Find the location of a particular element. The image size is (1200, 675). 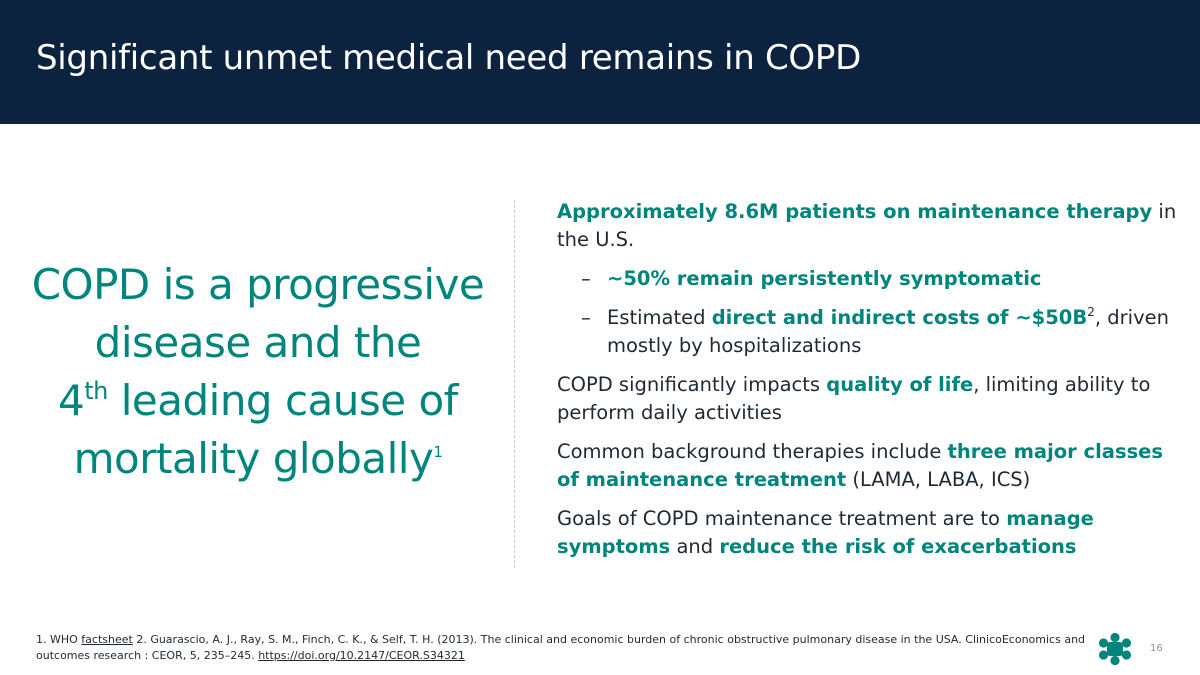

bullet-text: Estimated is located at coordinates (659, 317).